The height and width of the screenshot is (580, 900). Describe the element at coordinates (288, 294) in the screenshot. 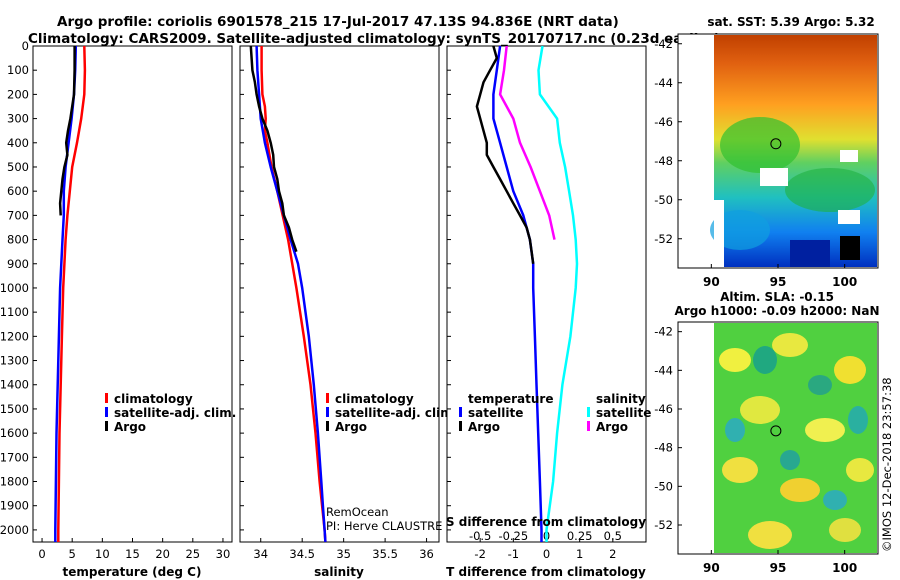

I see `salinity-series` at that location.